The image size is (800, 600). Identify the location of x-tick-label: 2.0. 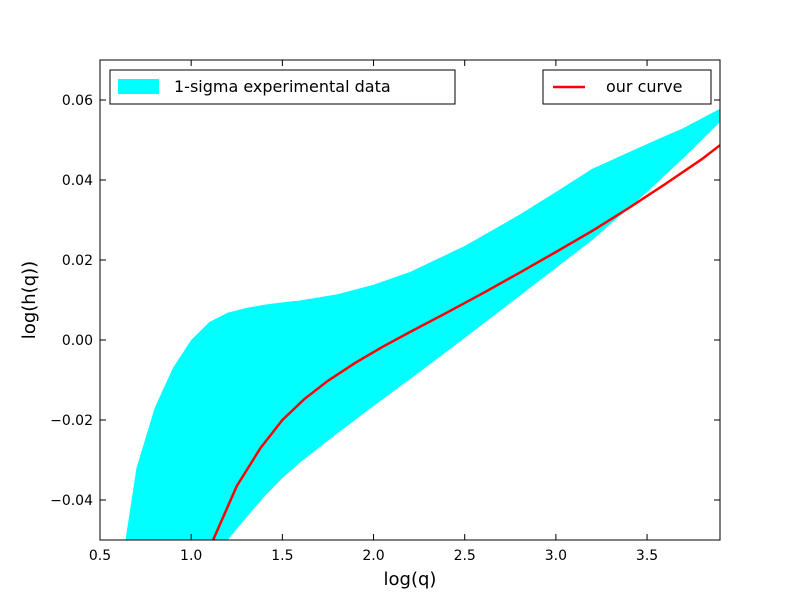
(373, 556).